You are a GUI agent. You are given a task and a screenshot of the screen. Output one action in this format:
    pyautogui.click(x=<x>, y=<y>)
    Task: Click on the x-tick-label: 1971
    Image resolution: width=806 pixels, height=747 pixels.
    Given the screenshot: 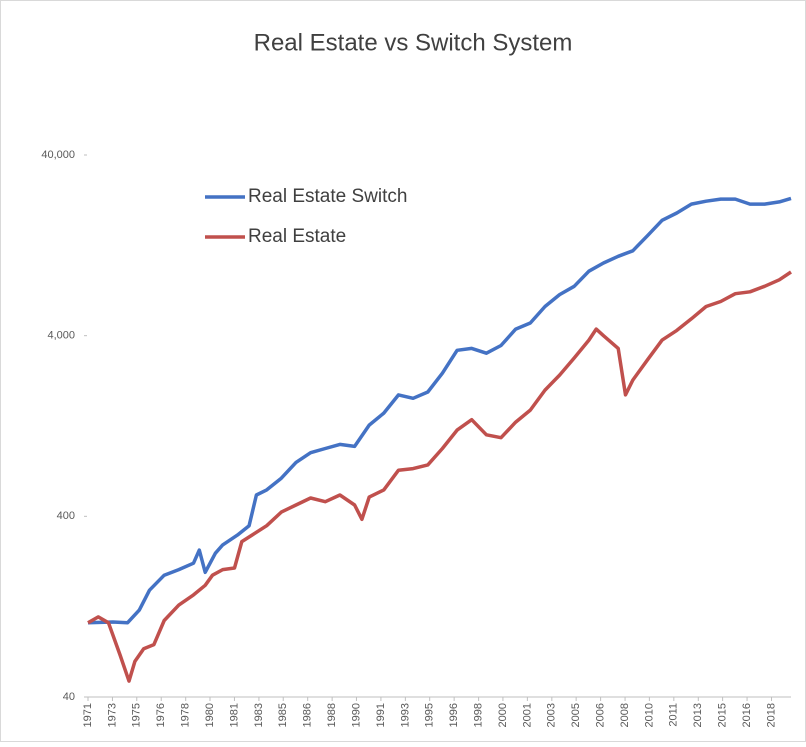 What is the action you would take?
    pyautogui.click(x=88, y=715)
    